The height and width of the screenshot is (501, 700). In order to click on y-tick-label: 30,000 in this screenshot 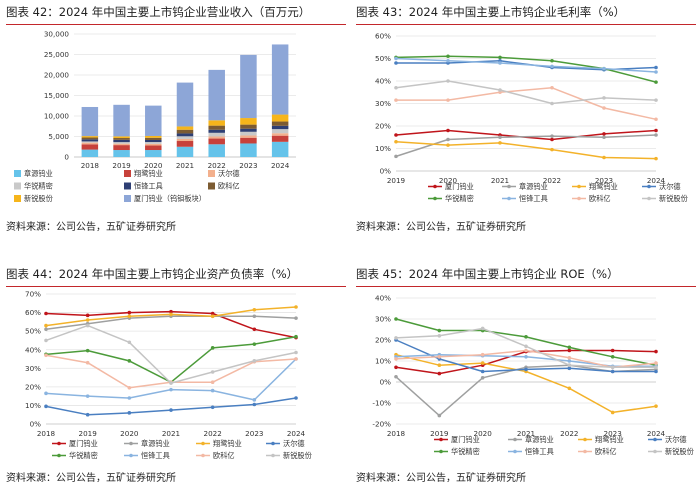, I will do `click(57, 34)`.